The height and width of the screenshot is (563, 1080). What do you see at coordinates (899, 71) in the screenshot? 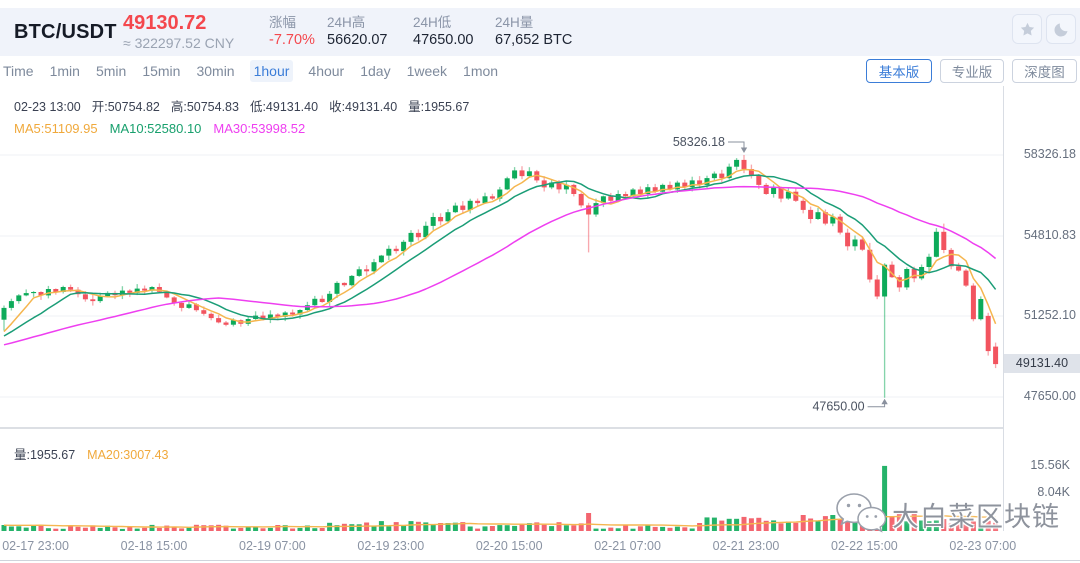
I see `view-button-1: 基本版` at bounding box center [899, 71].